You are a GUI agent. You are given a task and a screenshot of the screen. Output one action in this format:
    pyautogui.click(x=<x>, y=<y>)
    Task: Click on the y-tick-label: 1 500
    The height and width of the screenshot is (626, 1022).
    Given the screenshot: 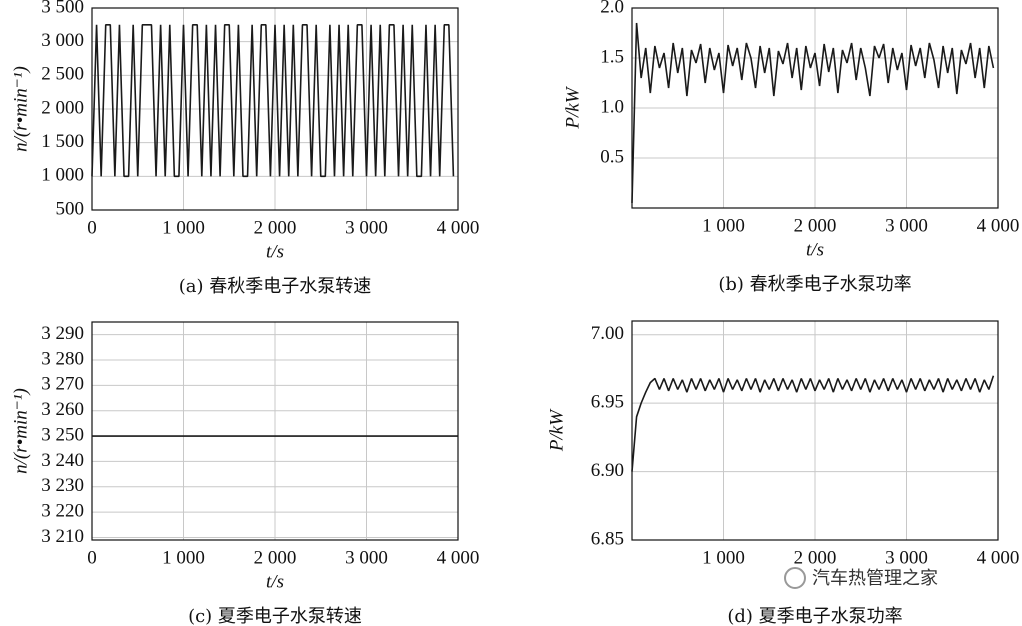 What is the action you would take?
    pyautogui.click(x=62, y=141)
    